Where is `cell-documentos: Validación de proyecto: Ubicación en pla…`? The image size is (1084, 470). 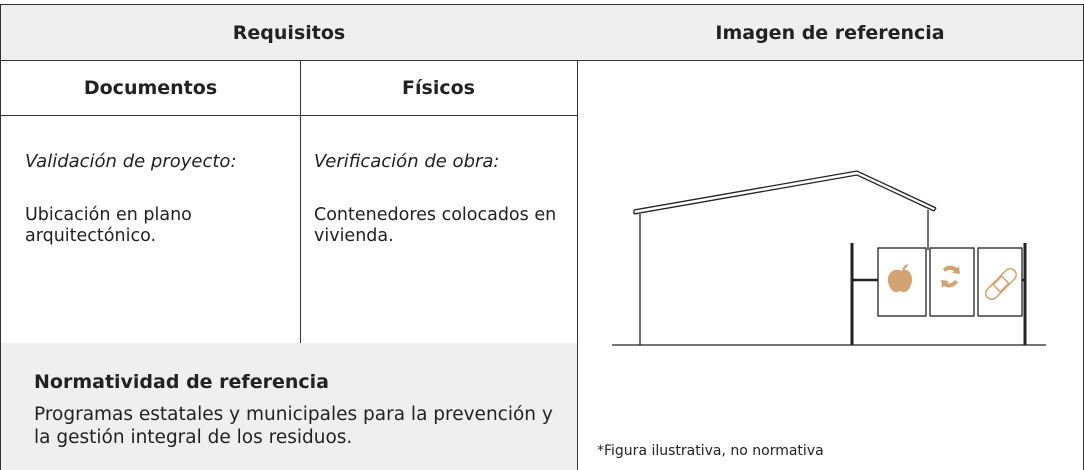 cell-documentos: Validación de proyecto: Ubicación en pla… is located at coordinates (150, 229).